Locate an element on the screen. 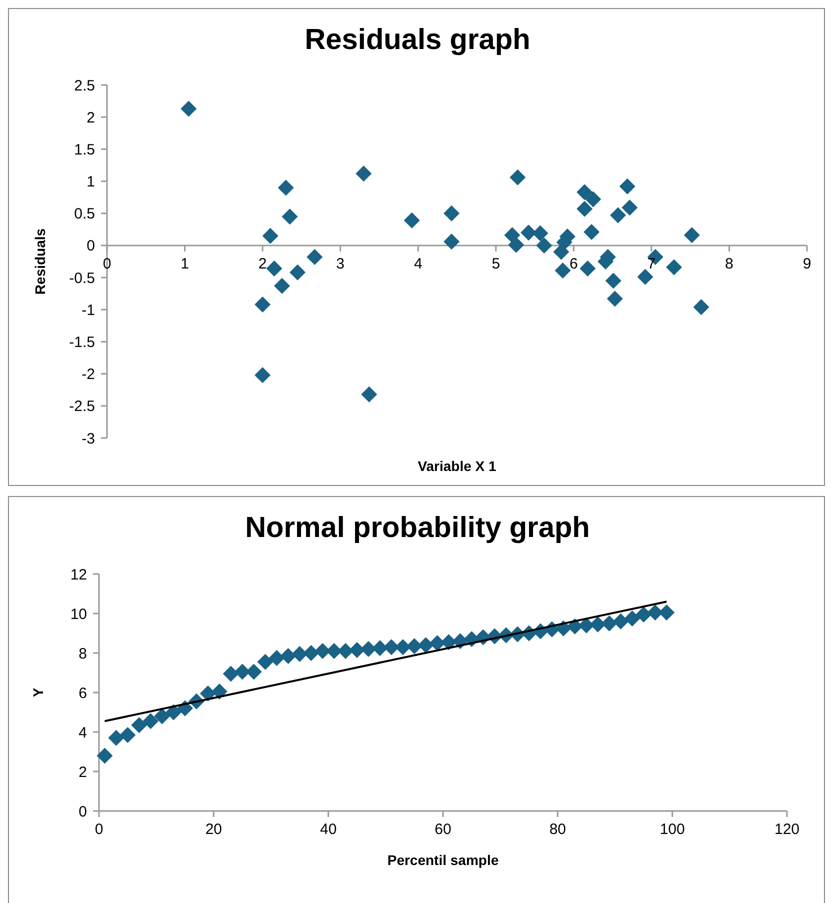 The image size is (833, 903). x-tick-label: 20 is located at coordinates (213, 829).